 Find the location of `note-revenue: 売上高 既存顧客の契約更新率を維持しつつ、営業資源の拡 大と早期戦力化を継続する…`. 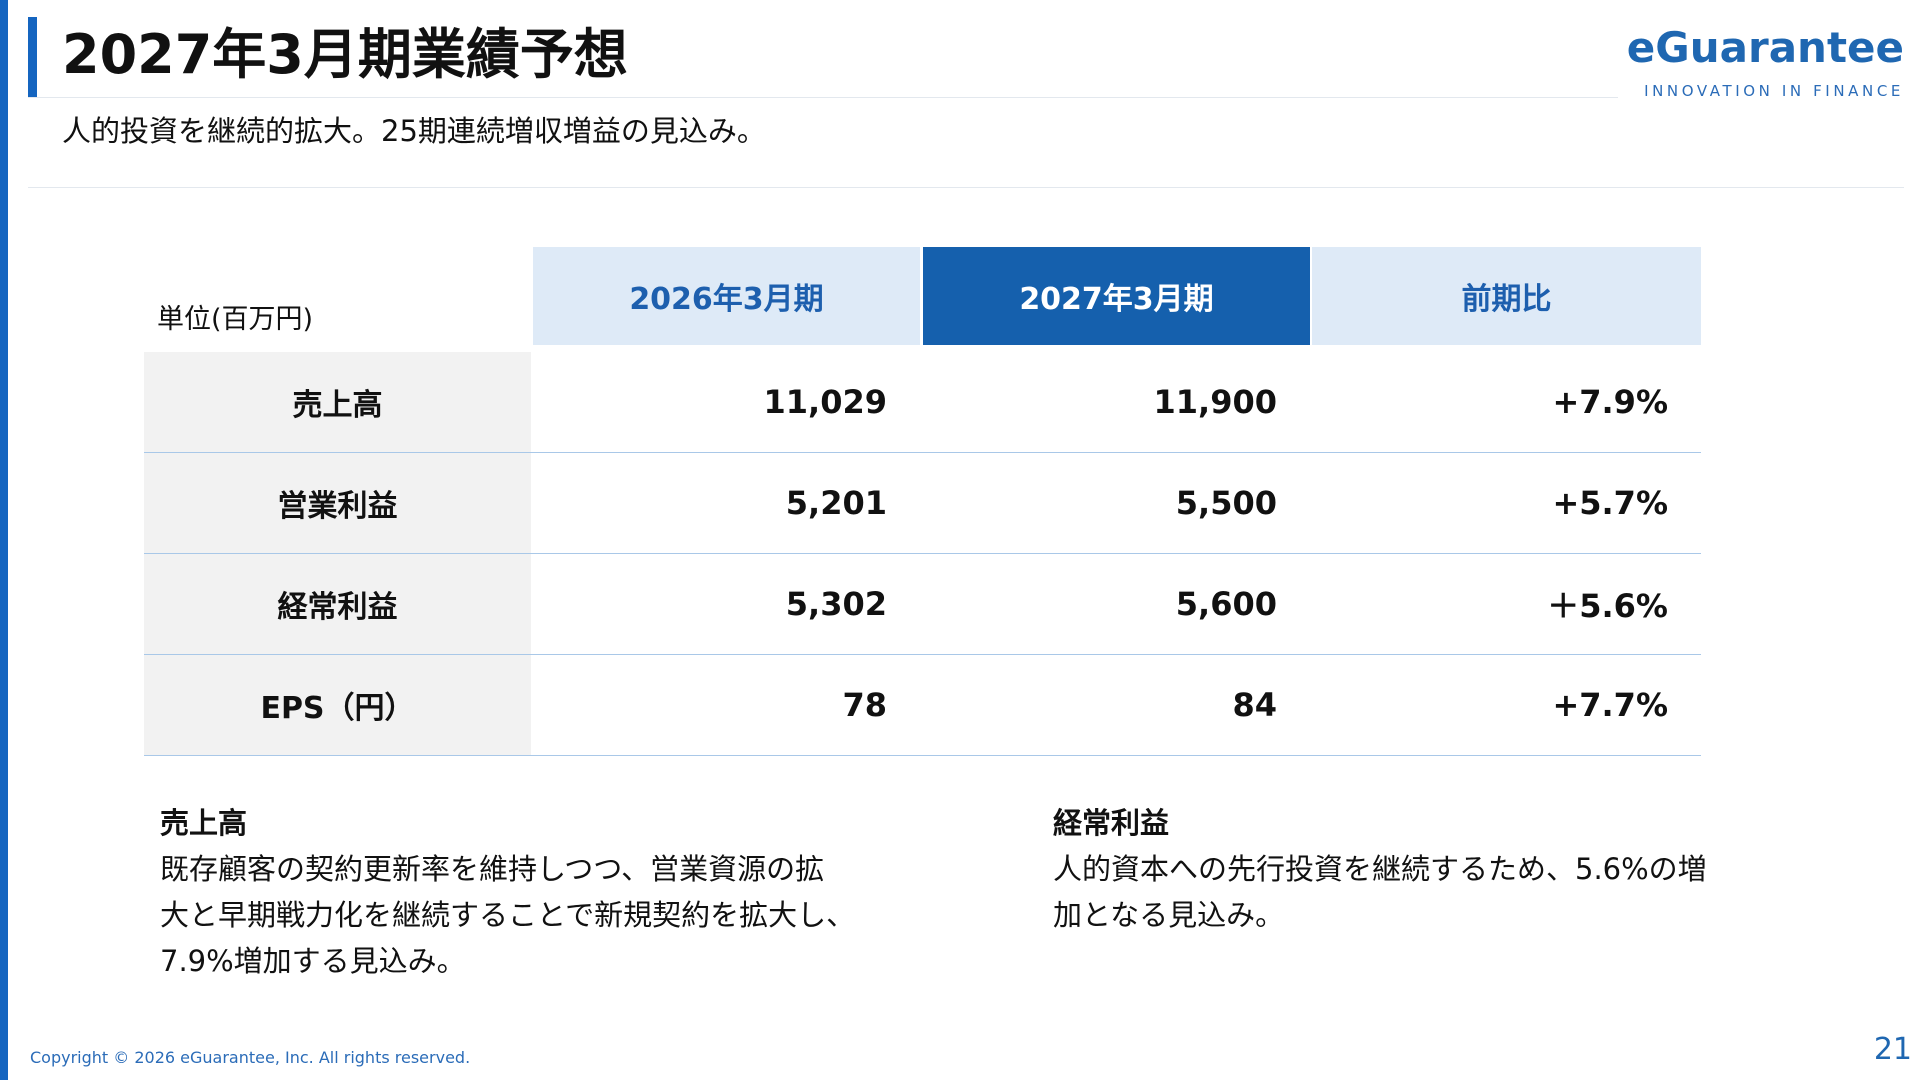

note-revenue: 売上高 既存顧客の契約更新率を維持しつつ、営業資源の拡 大と早期戦力化を継続する… is located at coordinates (507, 892).